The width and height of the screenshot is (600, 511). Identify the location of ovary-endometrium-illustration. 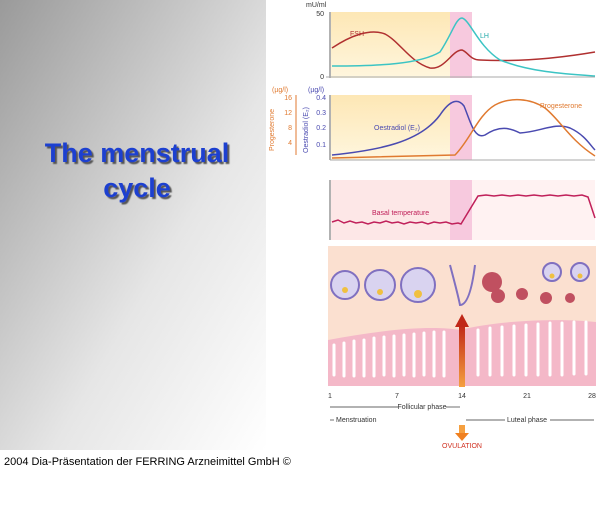
(462, 316).